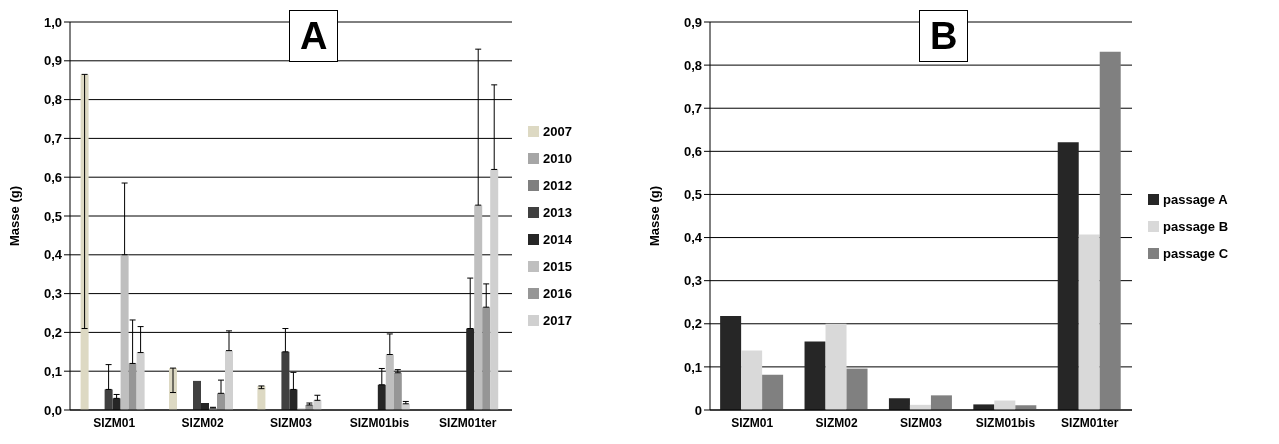 This screenshot has width=1279, height=444. Describe the element at coordinates (1196, 226) in the screenshot. I see `legend-label: passage B` at that location.